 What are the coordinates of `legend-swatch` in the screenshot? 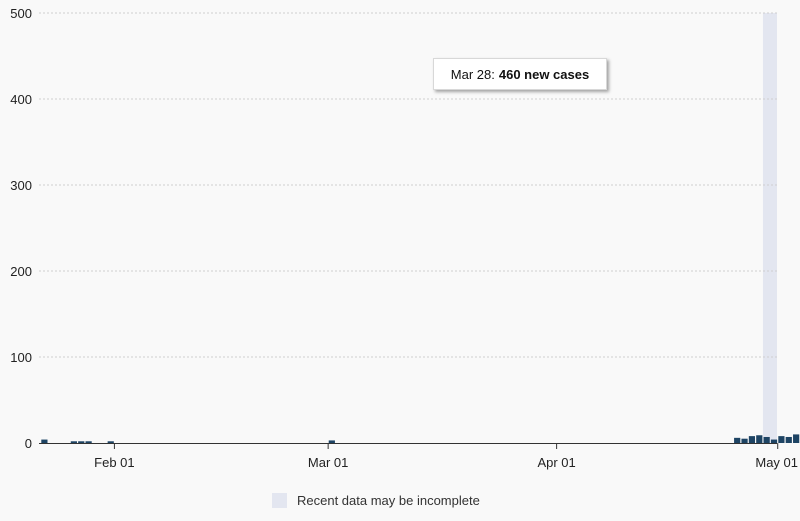 It's located at (279, 500).